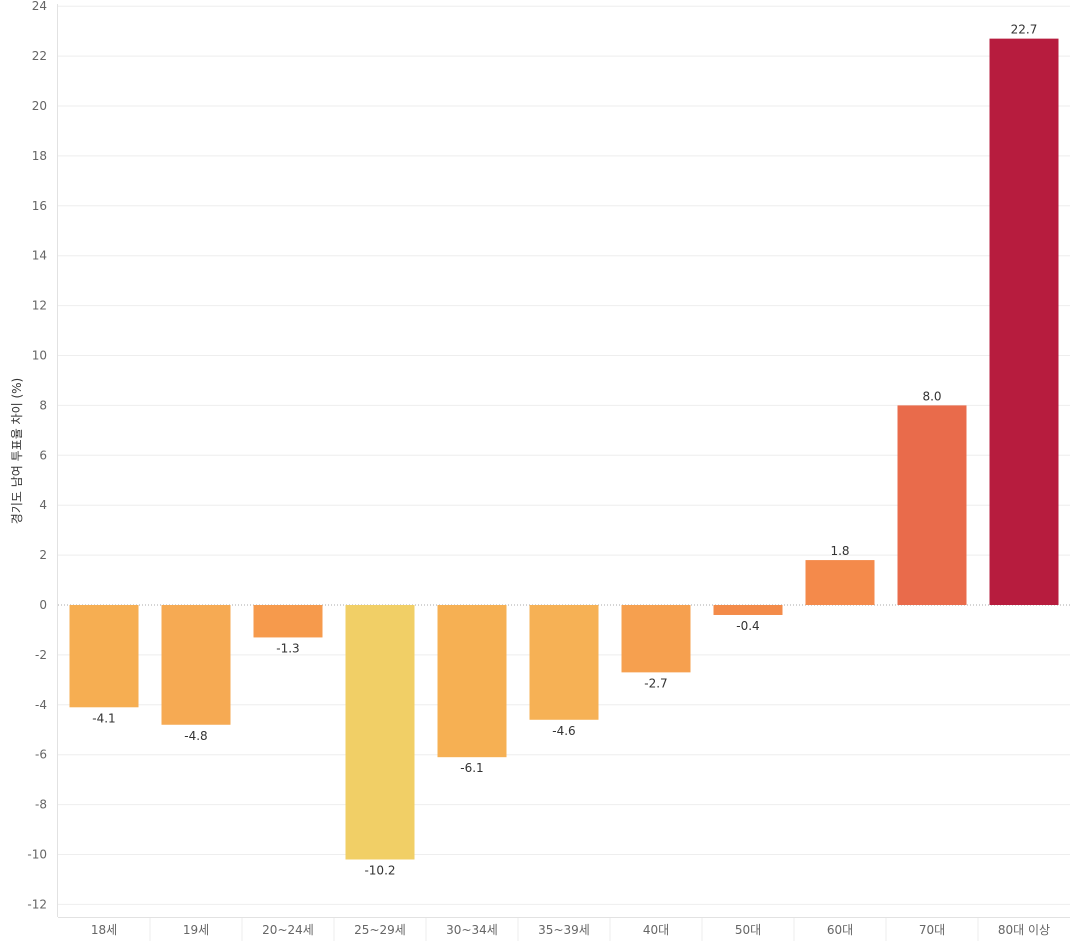  Describe the element at coordinates (39, 106) in the screenshot. I see `y-tick-label: 20` at that location.